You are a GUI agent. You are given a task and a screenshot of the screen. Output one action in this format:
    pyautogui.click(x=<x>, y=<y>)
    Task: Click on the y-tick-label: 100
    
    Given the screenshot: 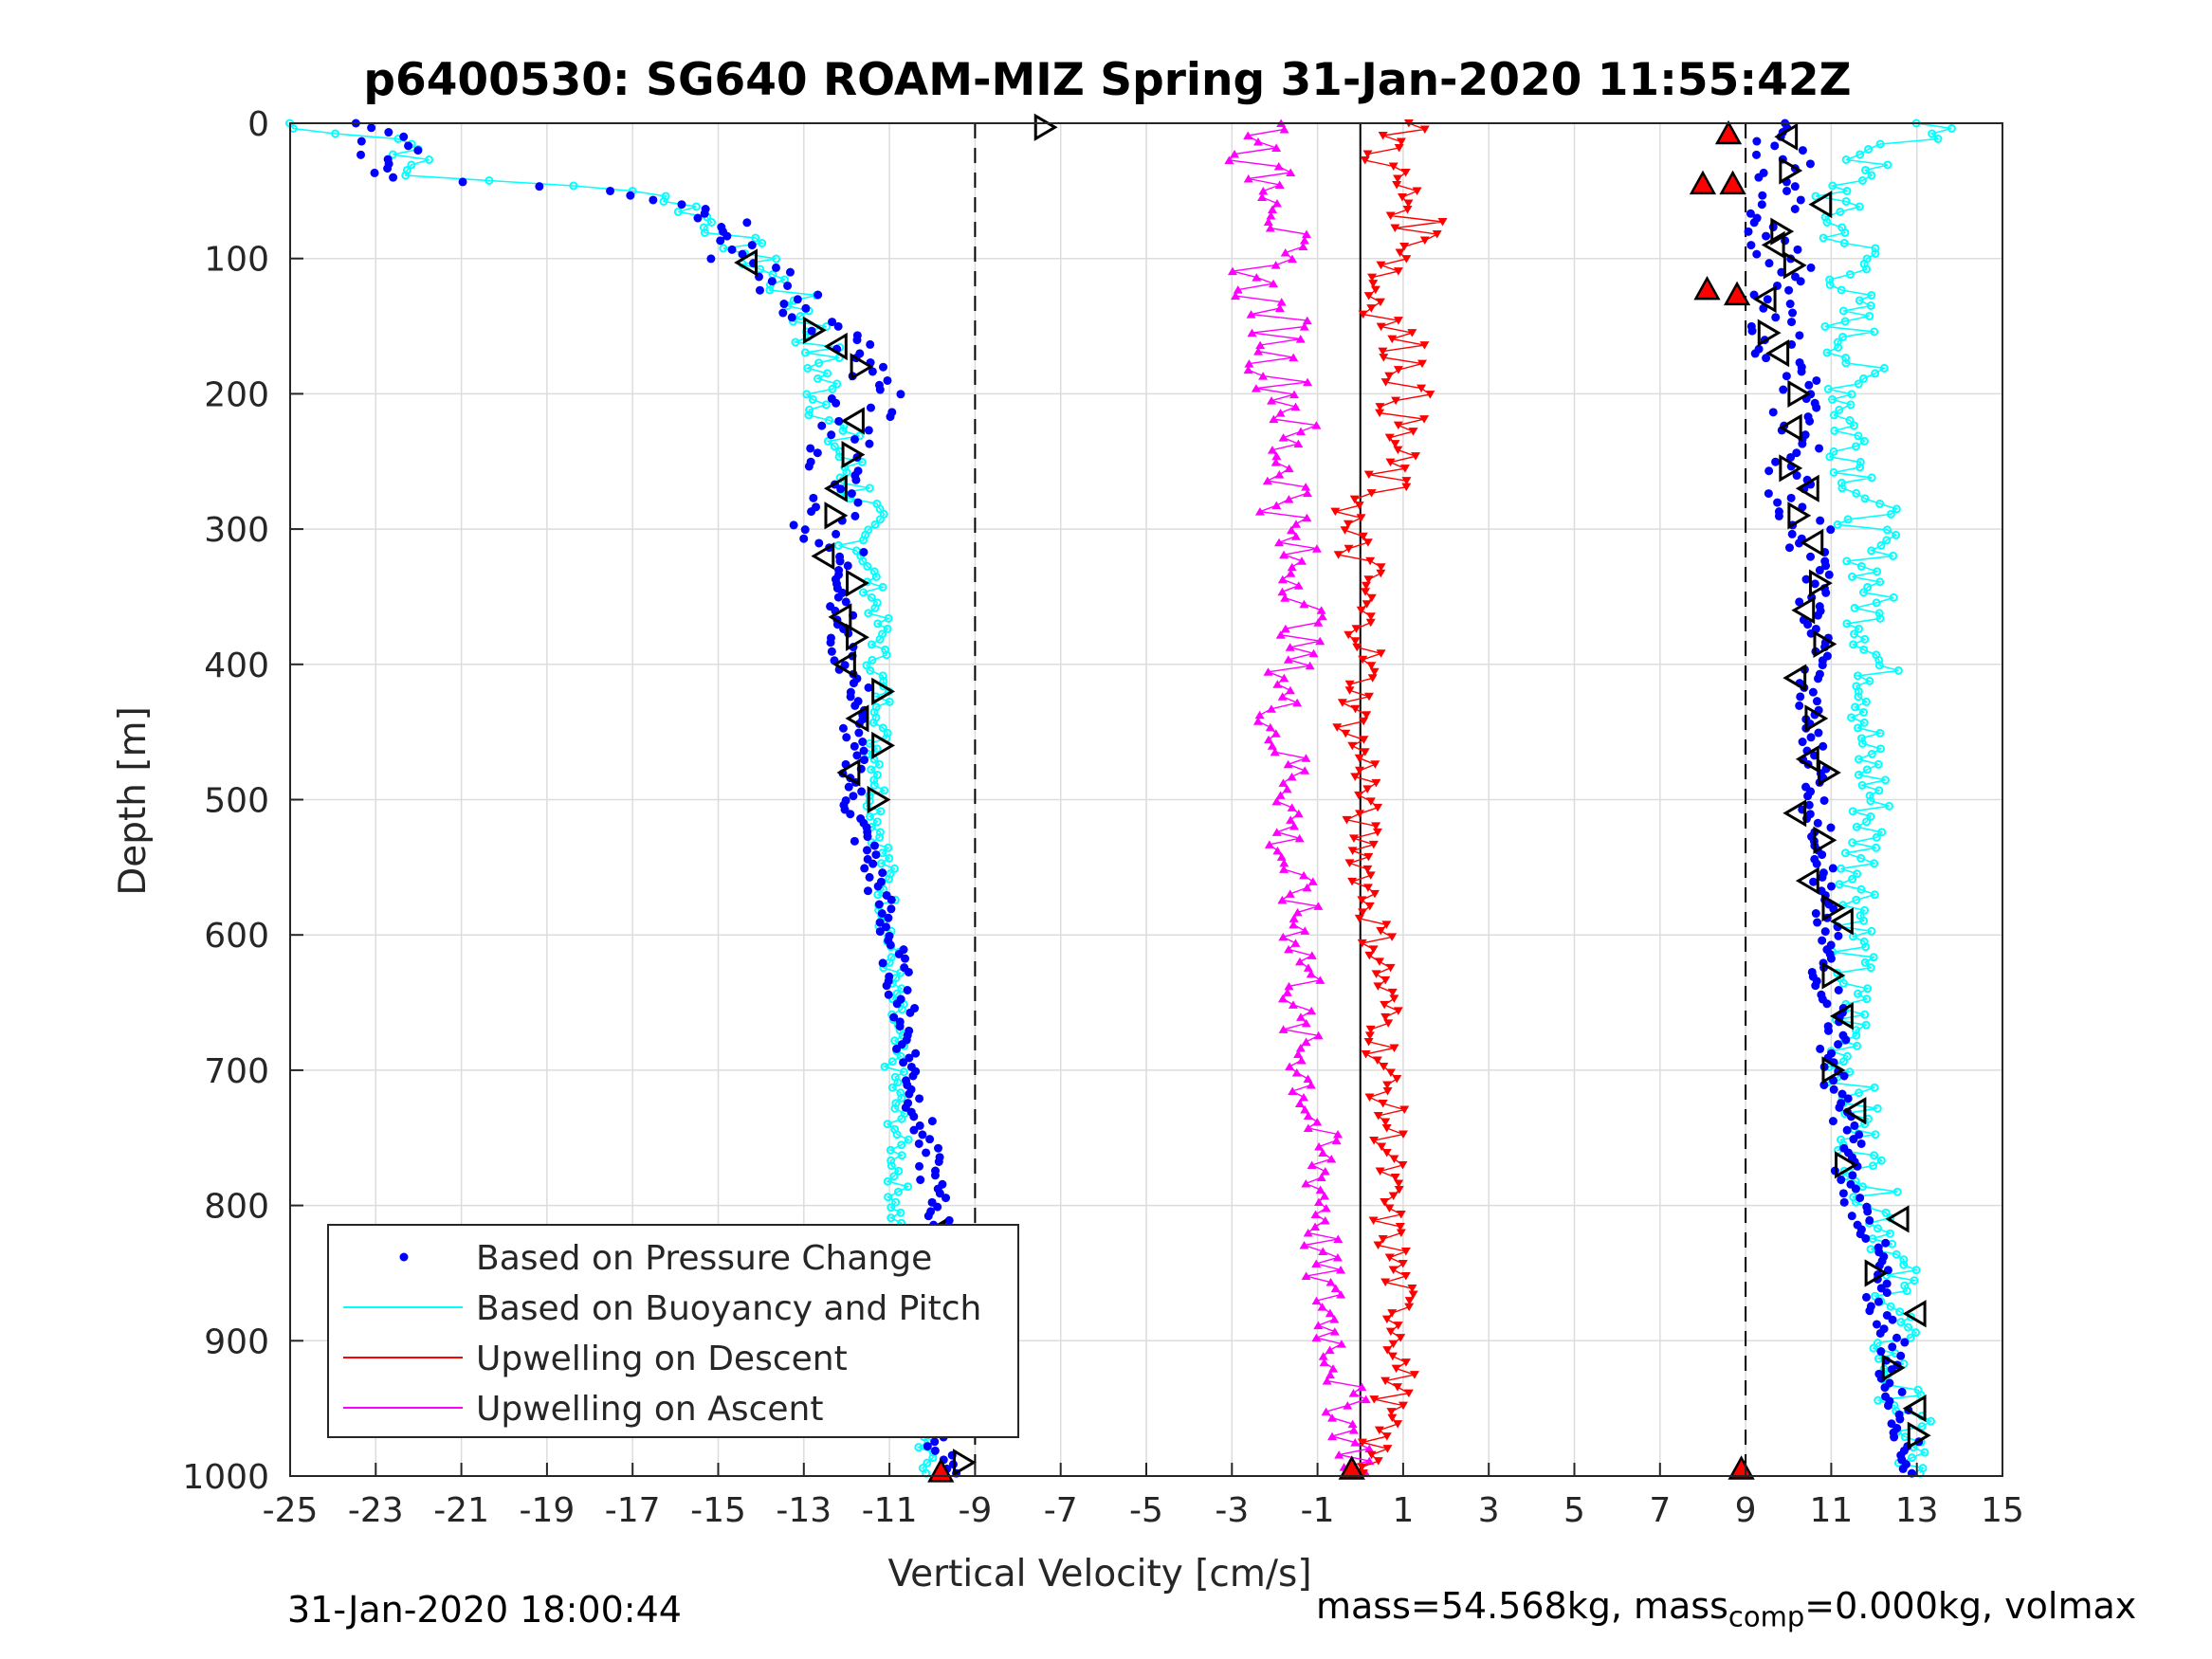 What is the action you would take?
    pyautogui.click(x=236, y=260)
    